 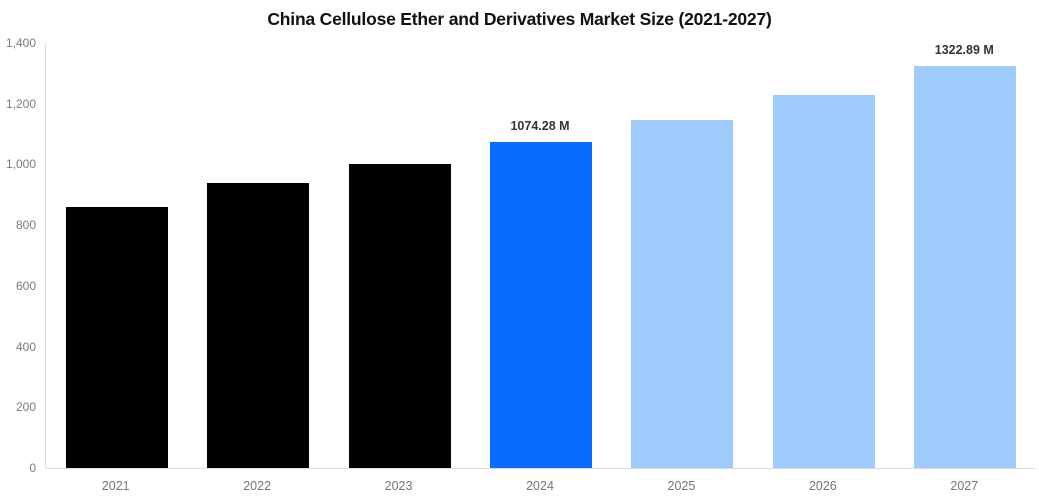 I want to click on bar-2026, so click(x=824, y=281).